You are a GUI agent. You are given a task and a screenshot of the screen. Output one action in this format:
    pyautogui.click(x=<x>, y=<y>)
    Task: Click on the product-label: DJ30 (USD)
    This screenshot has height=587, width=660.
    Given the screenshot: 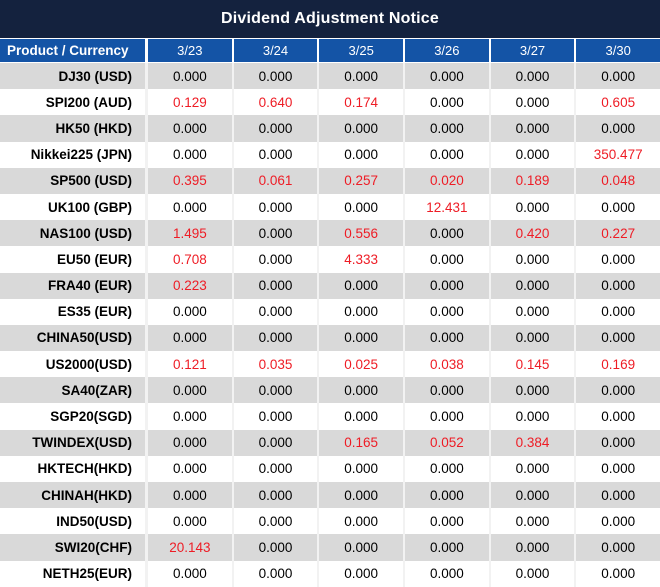 What is the action you would take?
    pyautogui.click(x=74, y=76)
    